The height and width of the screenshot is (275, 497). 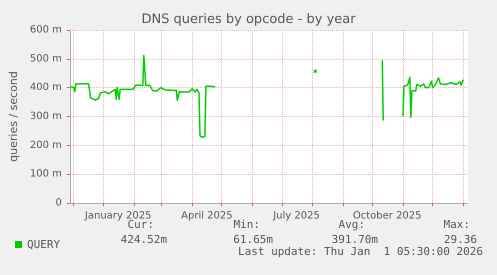 I want to click on text: 424.52m, so click(x=144, y=239).